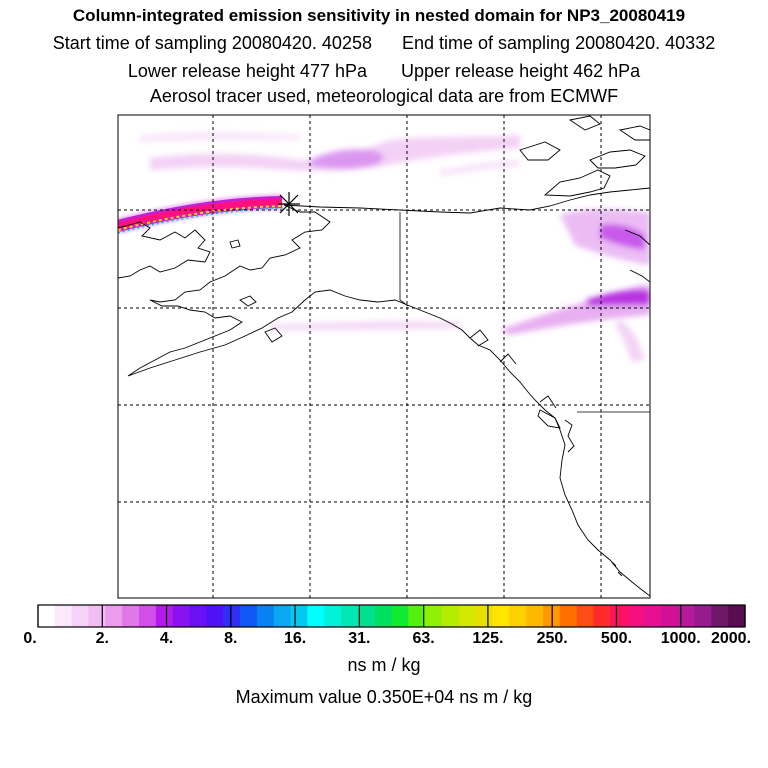 The width and height of the screenshot is (768, 768). I want to click on start-time-label: Start time of sampling 20080420. 40258, so click(212, 43).